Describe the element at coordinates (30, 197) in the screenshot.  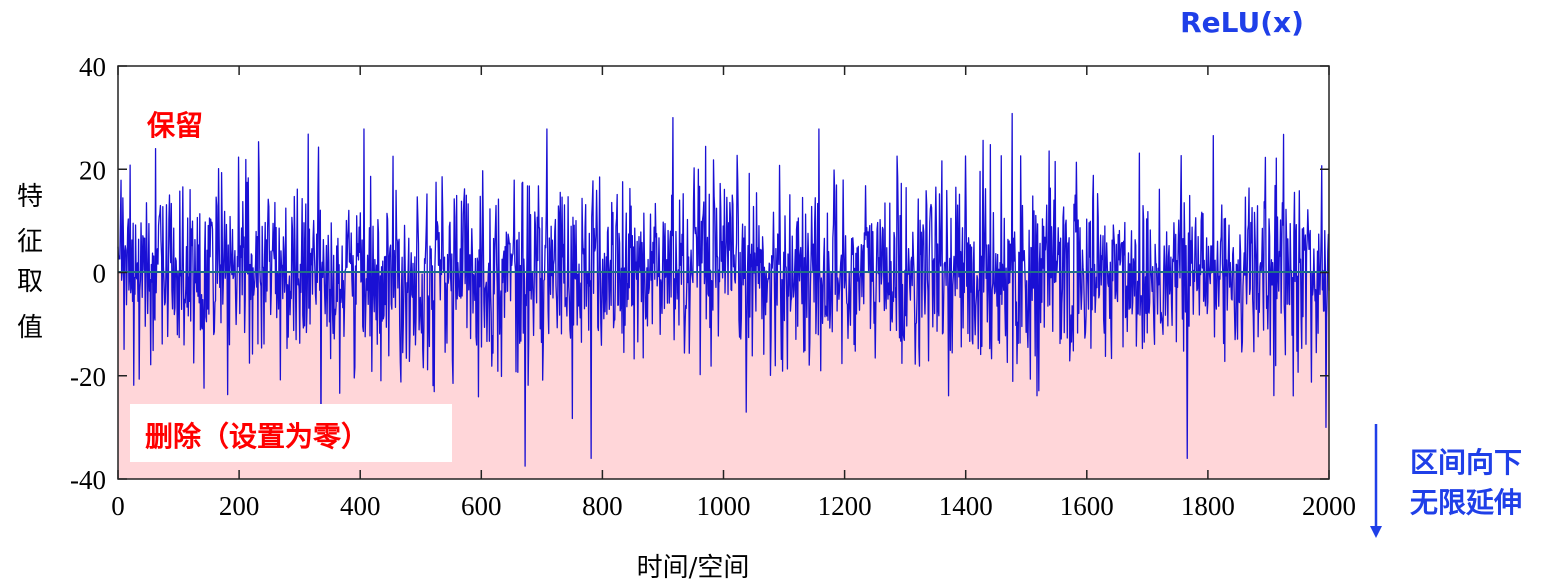
I see `y-axis-title-char-1: 特` at that location.